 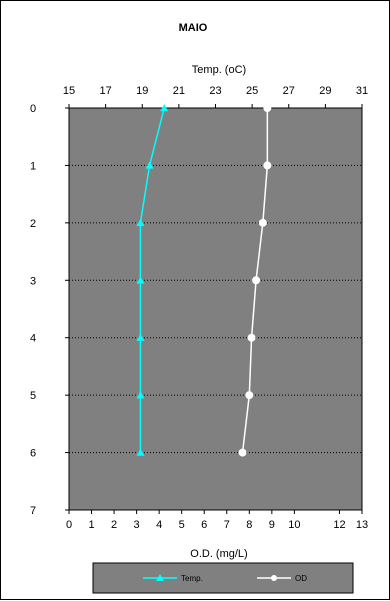 I want to click on y-tick-label: 1, so click(x=33, y=166).